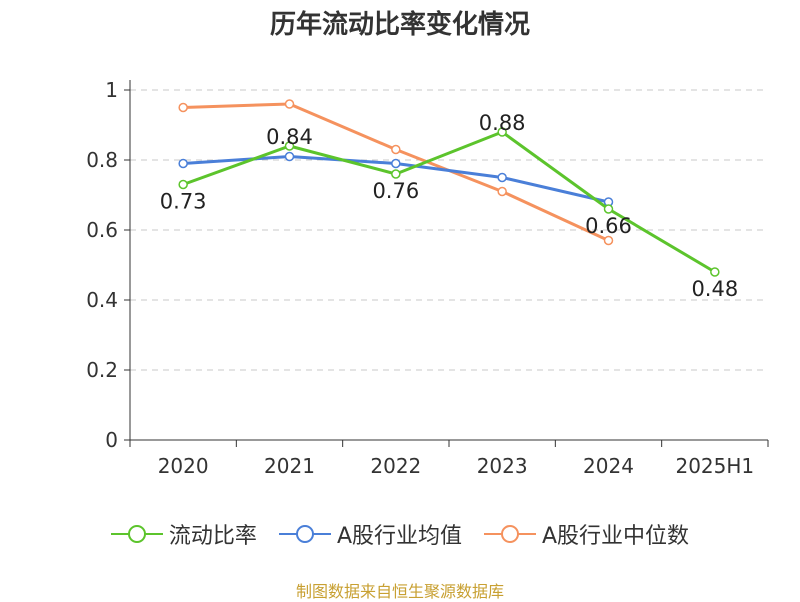 This screenshot has width=800, height=602. Describe the element at coordinates (102, 300) in the screenshot. I see `y-tick-label: 0.4` at that location.